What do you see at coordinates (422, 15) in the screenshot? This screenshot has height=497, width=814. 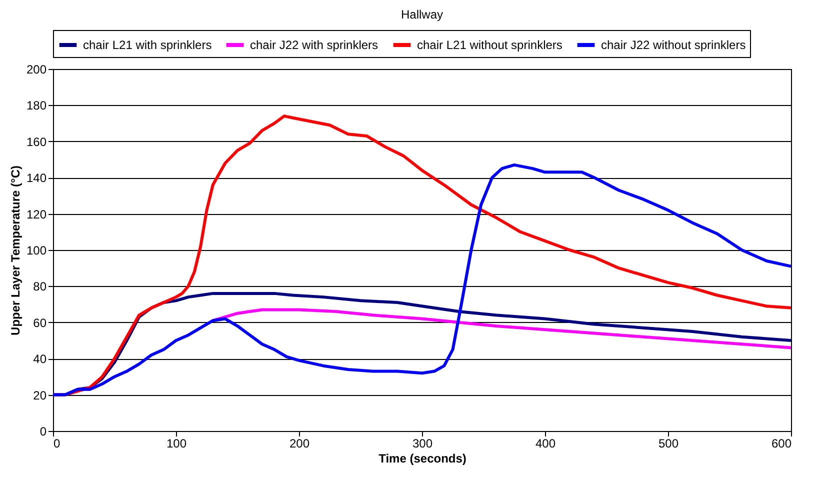 I see `chart-title: Hallway` at bounding box center [422, 15].